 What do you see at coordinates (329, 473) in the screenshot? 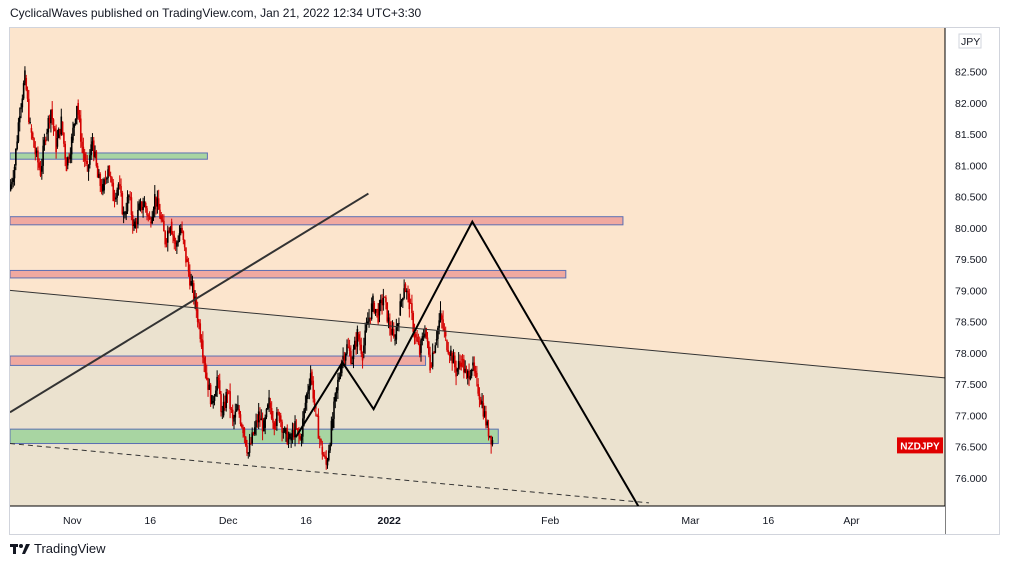
I see `falling-channel-lower` at bounding box center [329, 473].